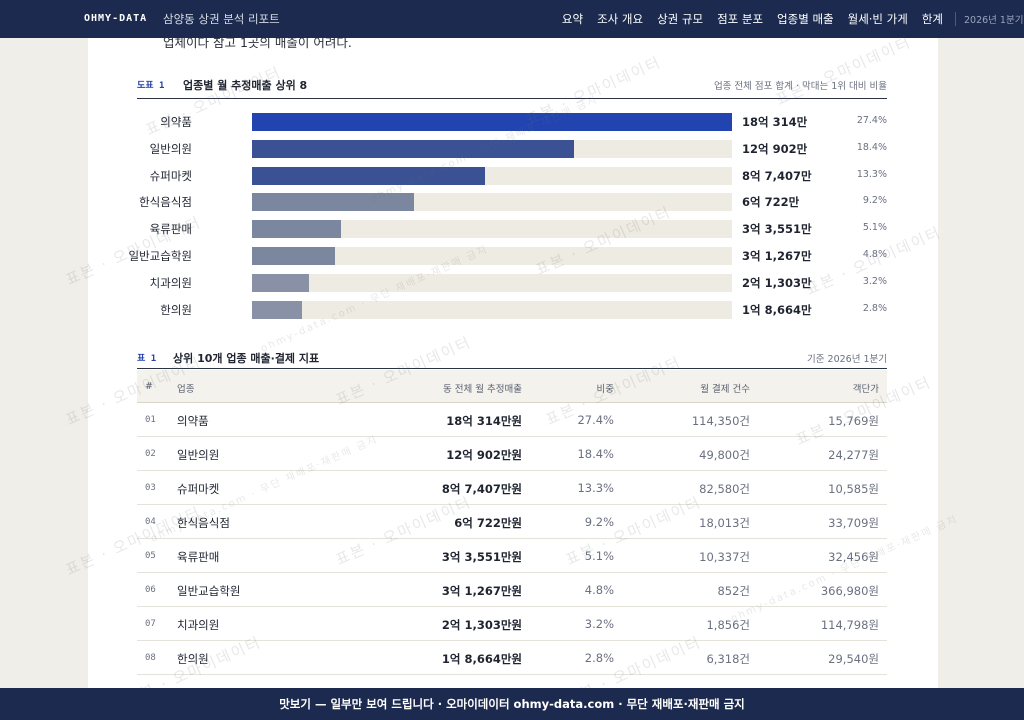 This screenshot has width=1024, height=720. What do you see at coordinates (599, 556) in the screenshot?
I see `row-share: 5.1%` at bounding box center [599, 556].